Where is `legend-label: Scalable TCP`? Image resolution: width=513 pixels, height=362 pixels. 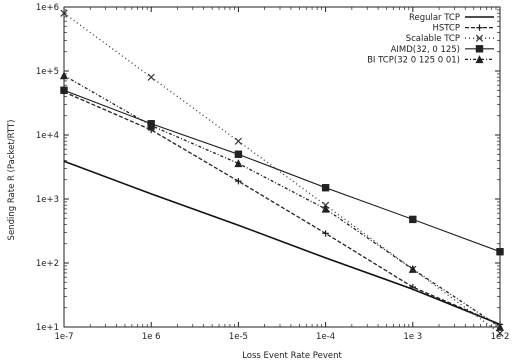 legend-label: Scalable TCP is located at coordinates (433, 39).